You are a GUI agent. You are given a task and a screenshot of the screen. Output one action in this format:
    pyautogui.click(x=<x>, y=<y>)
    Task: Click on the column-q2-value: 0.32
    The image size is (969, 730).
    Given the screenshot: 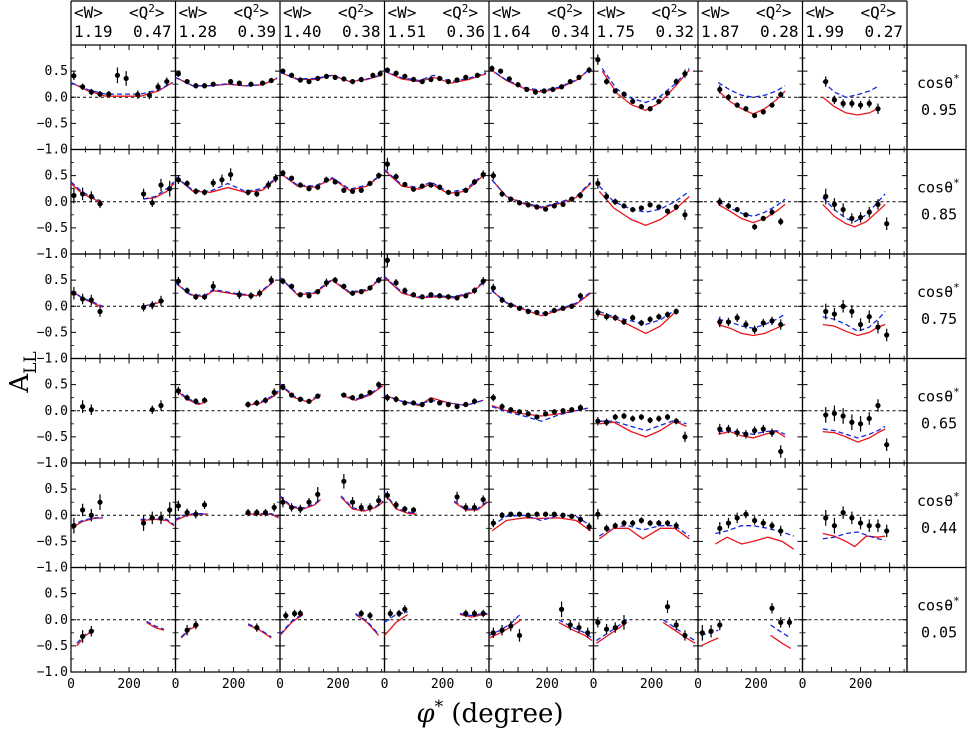 What is the action you would take?
    pyautogui.click(x=675, y=31)
    